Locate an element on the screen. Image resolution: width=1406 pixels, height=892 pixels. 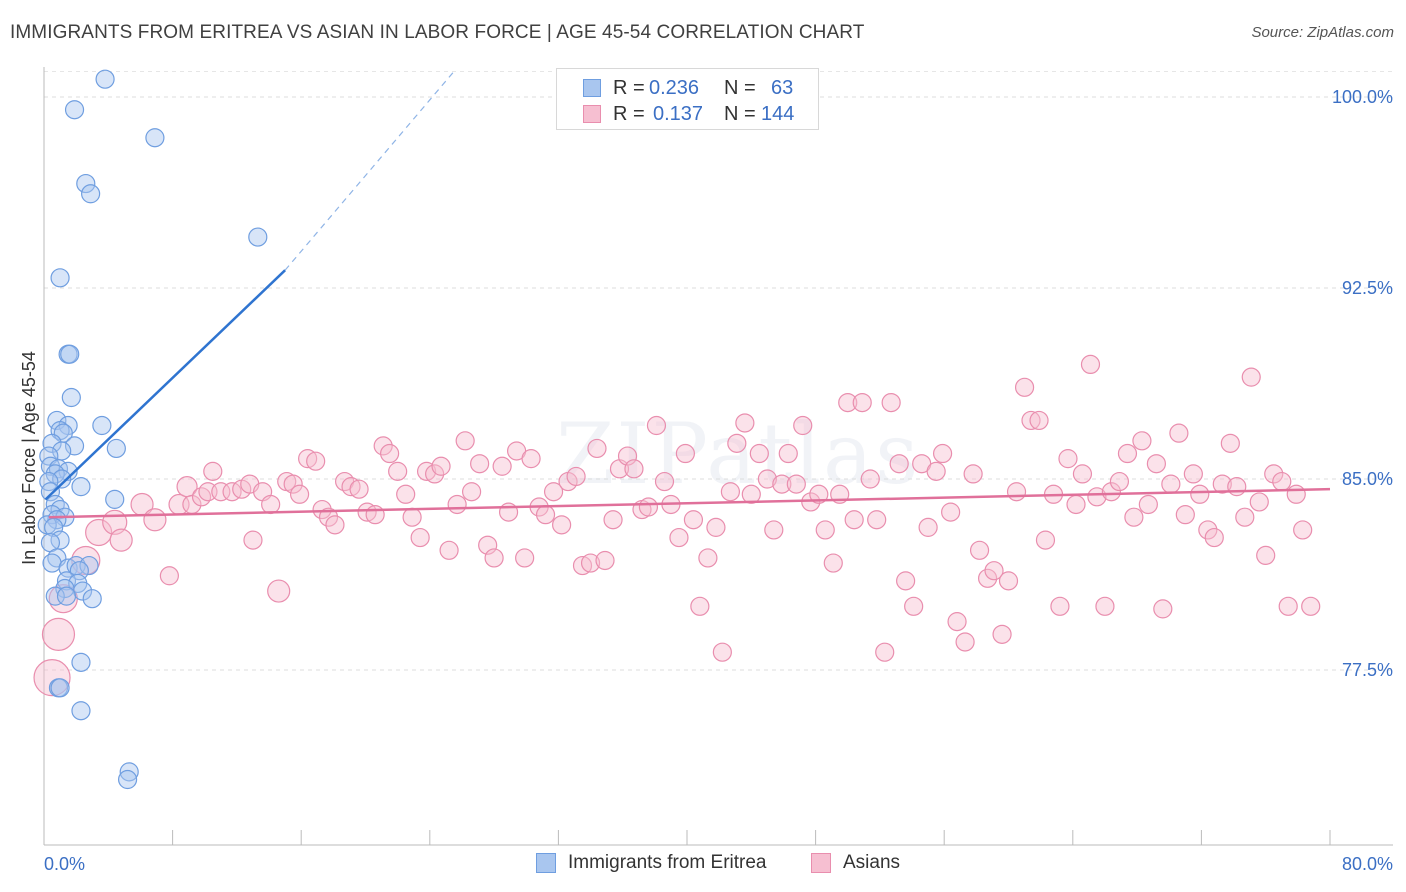
n-label: N = is located at coordinates (740, 113).